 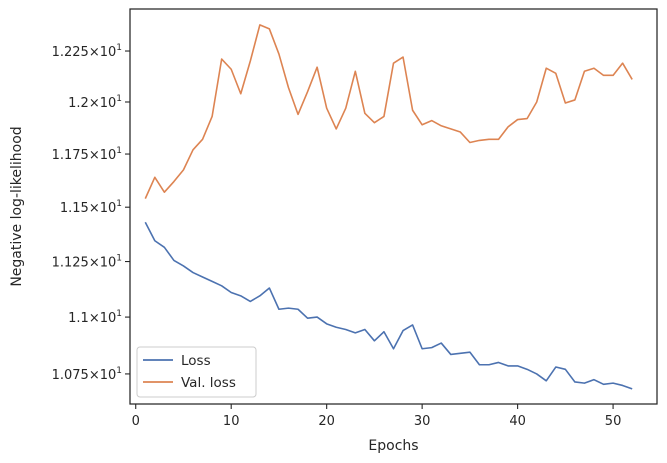 I want to click on x-tick-label: 30, so click(x=422, y=421).